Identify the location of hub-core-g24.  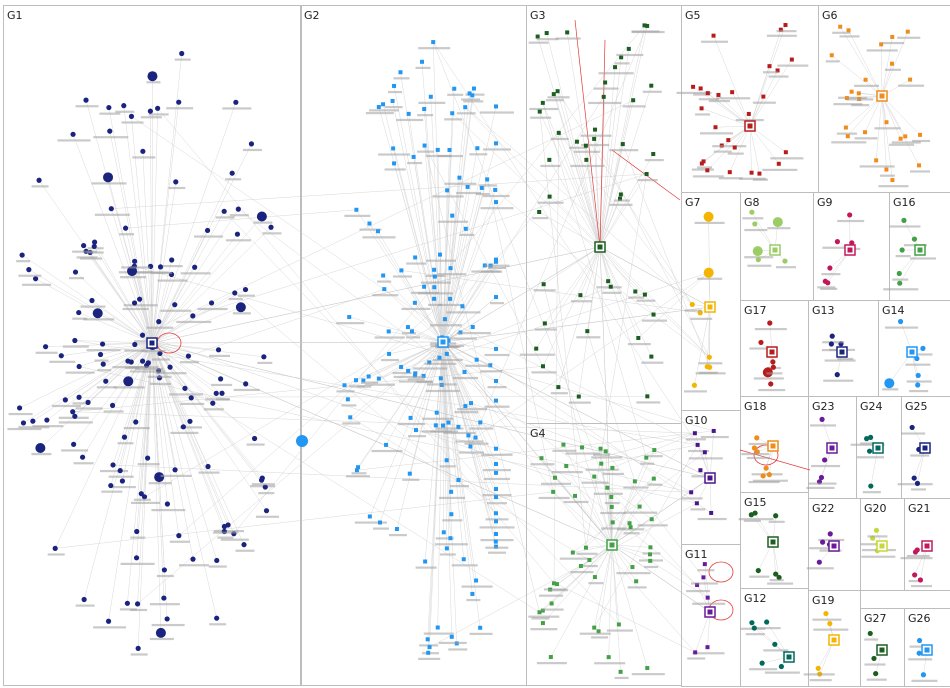
(878, 448).